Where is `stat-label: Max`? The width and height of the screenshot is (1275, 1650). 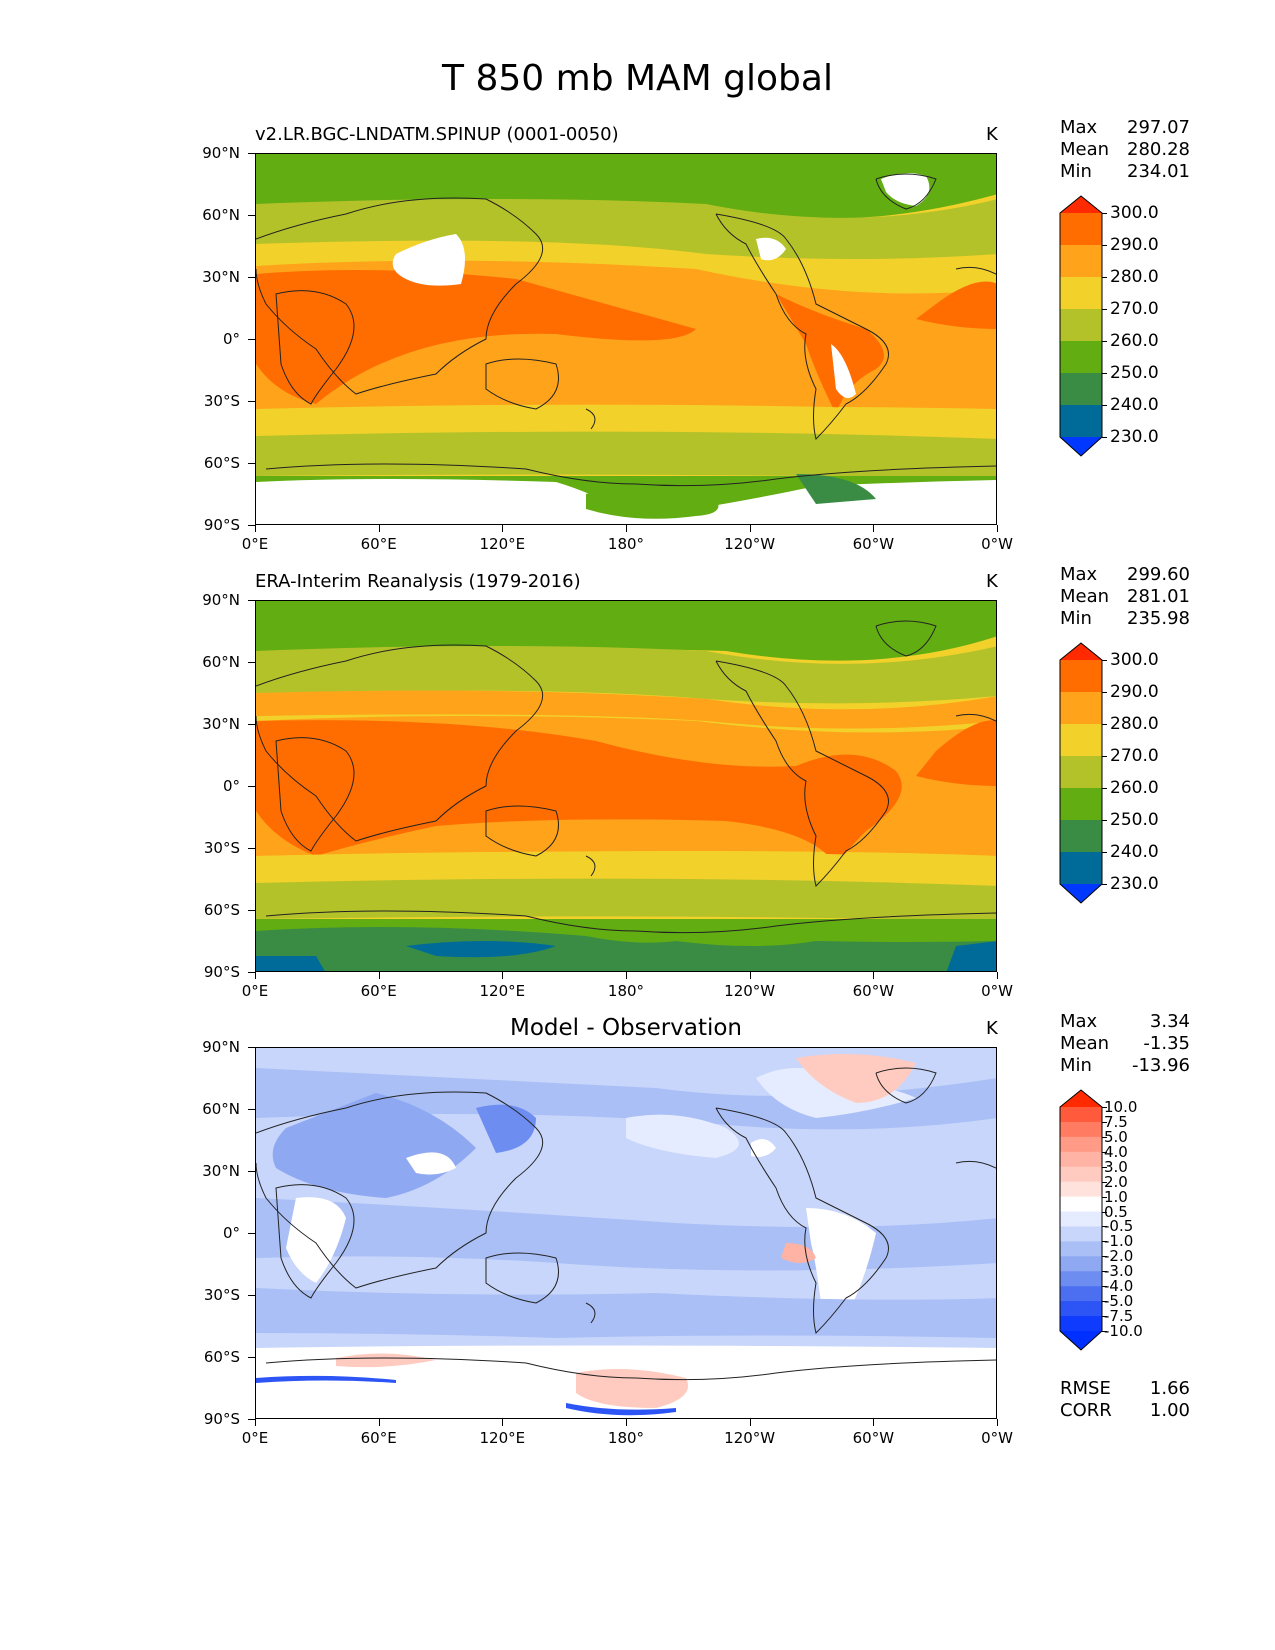
stat-label: Max is located at coordinates (1079, 574).